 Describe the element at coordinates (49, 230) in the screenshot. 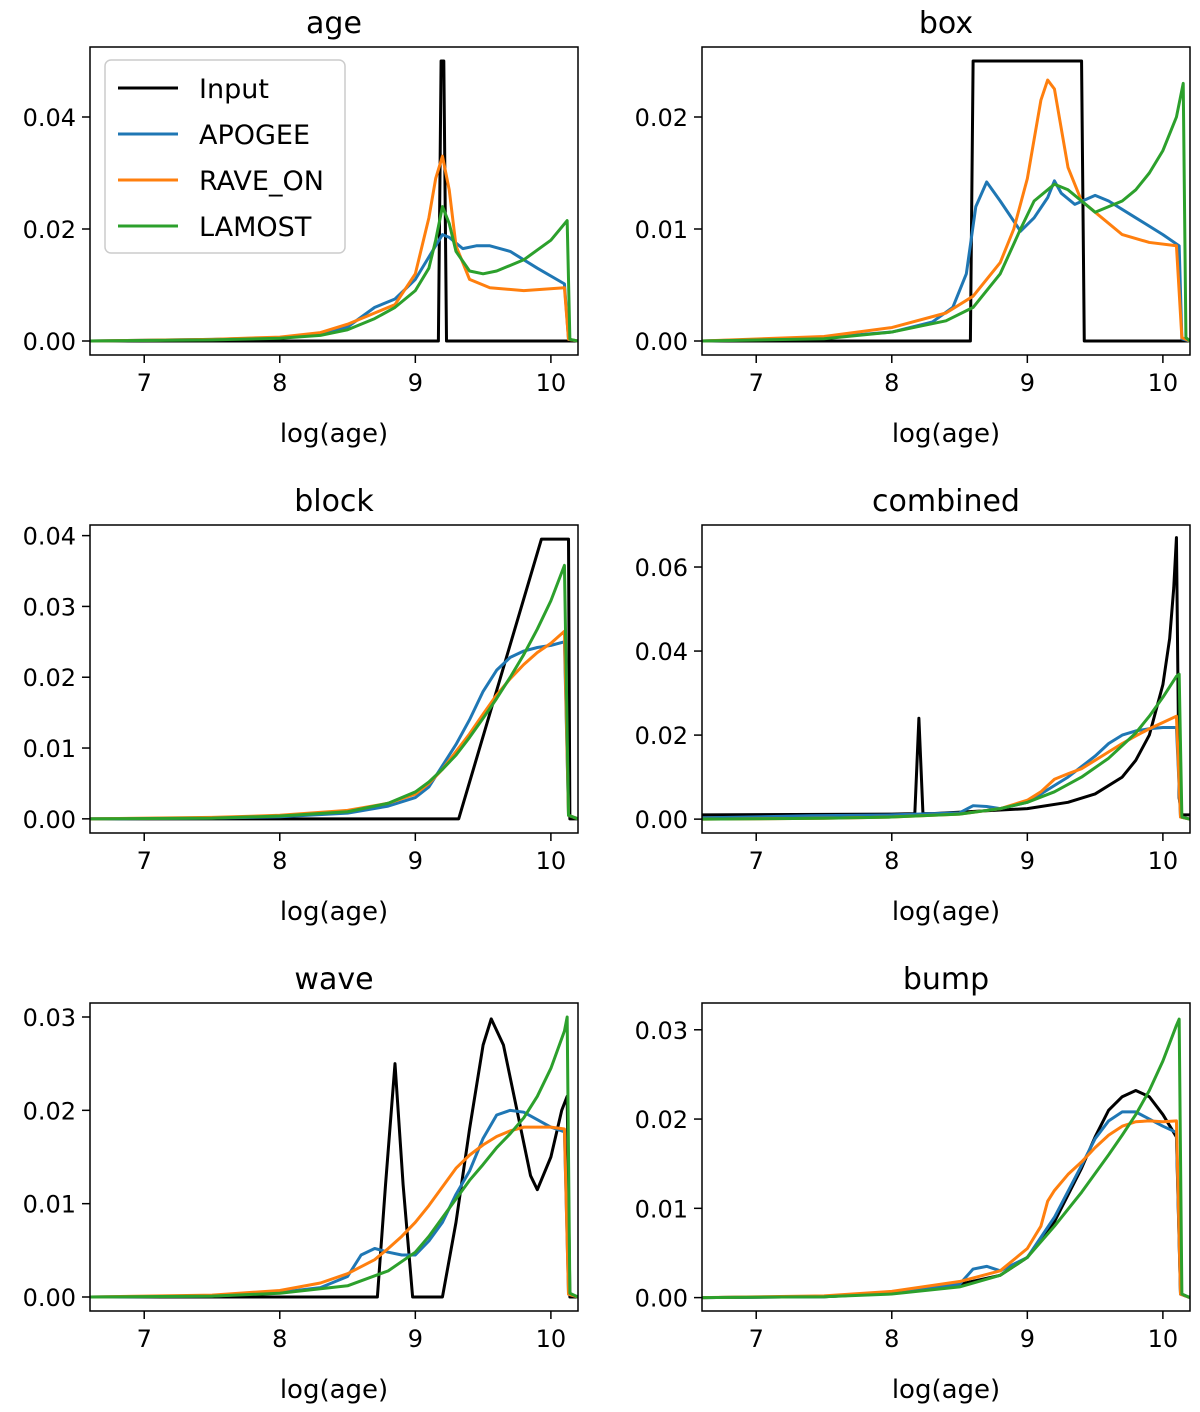

I see `panel-age-ytick-label: 0.02` at that location.